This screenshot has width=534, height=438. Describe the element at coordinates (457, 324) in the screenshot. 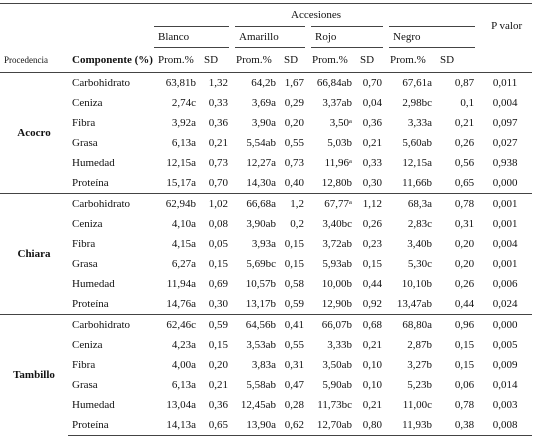

I see `cell: 0,96` at that location.